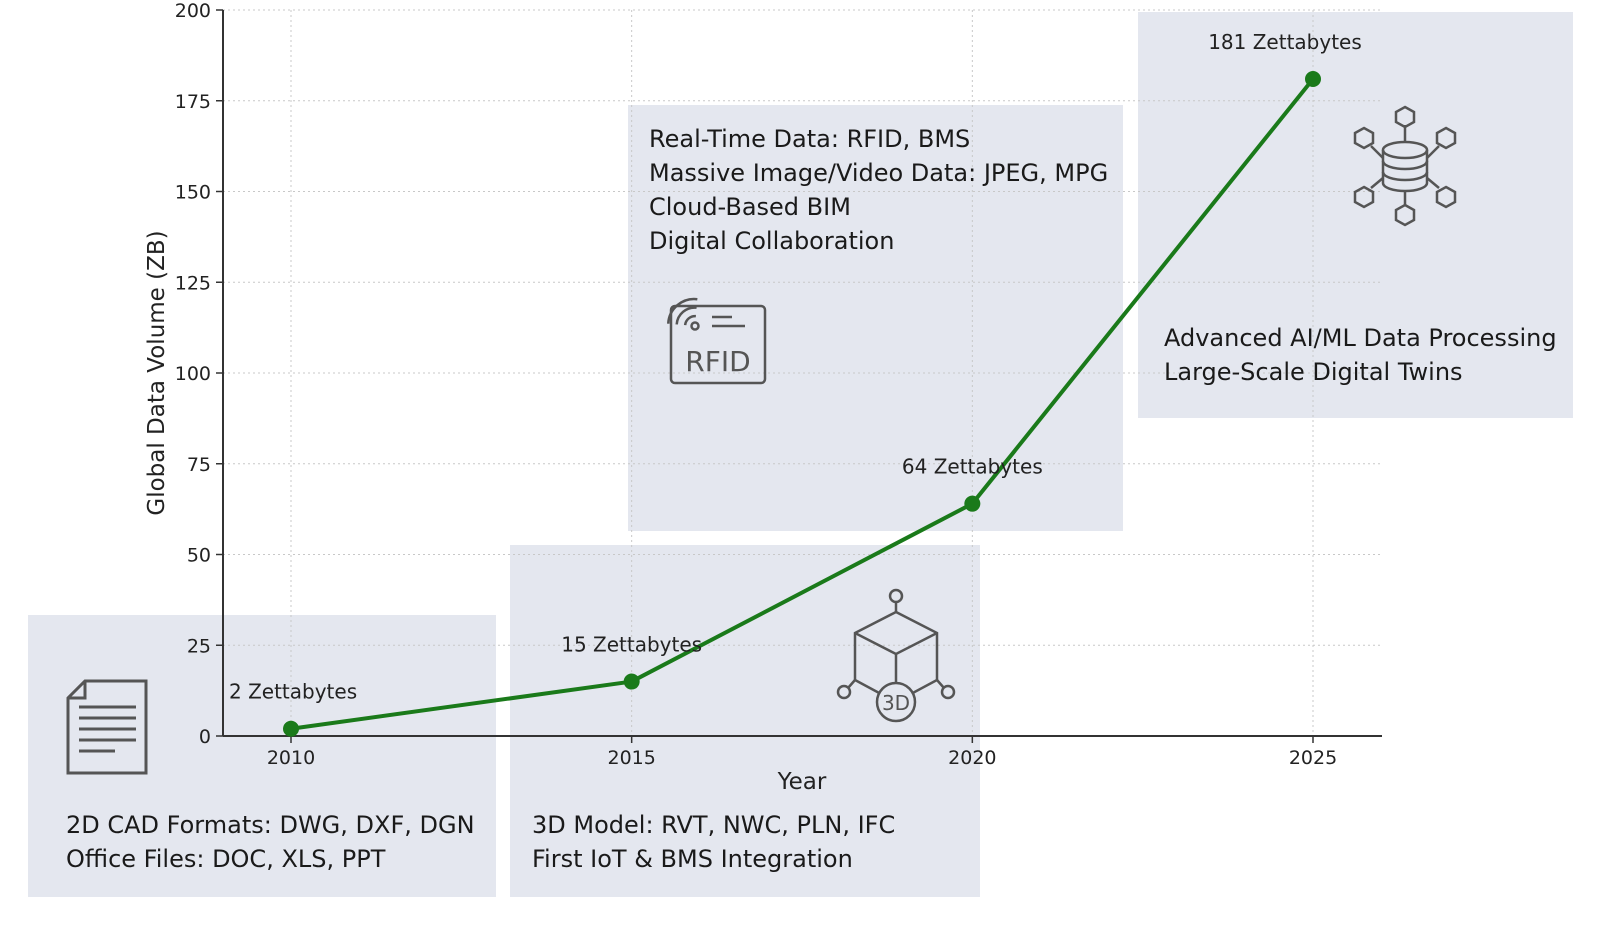 This screenshot has height=933, width=1600. I want to click on x-axis-title: Year, so click(802, 782).